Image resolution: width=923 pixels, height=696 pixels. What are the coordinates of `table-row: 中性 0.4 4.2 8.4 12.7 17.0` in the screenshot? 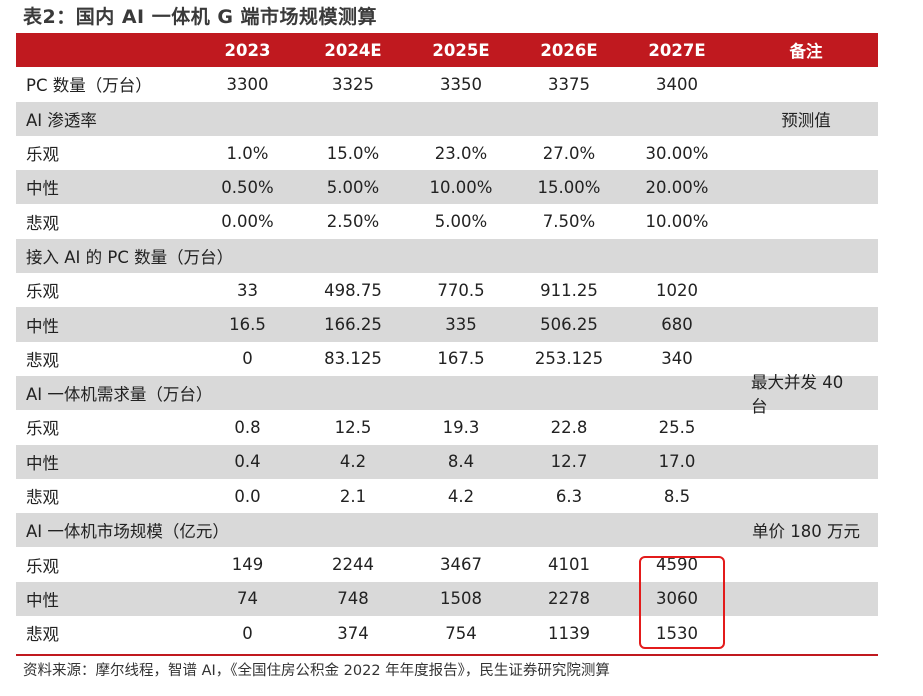 It's located at (447, 461).